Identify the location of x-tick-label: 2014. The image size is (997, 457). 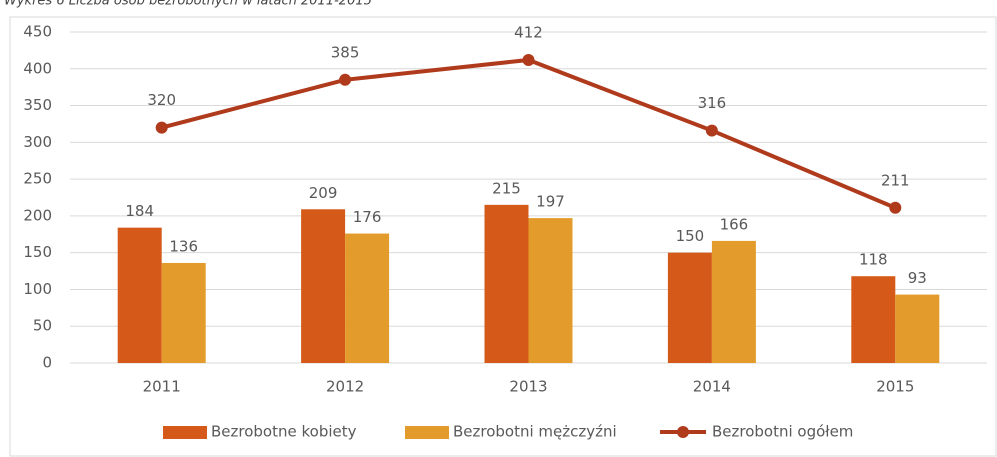
(712, 387).